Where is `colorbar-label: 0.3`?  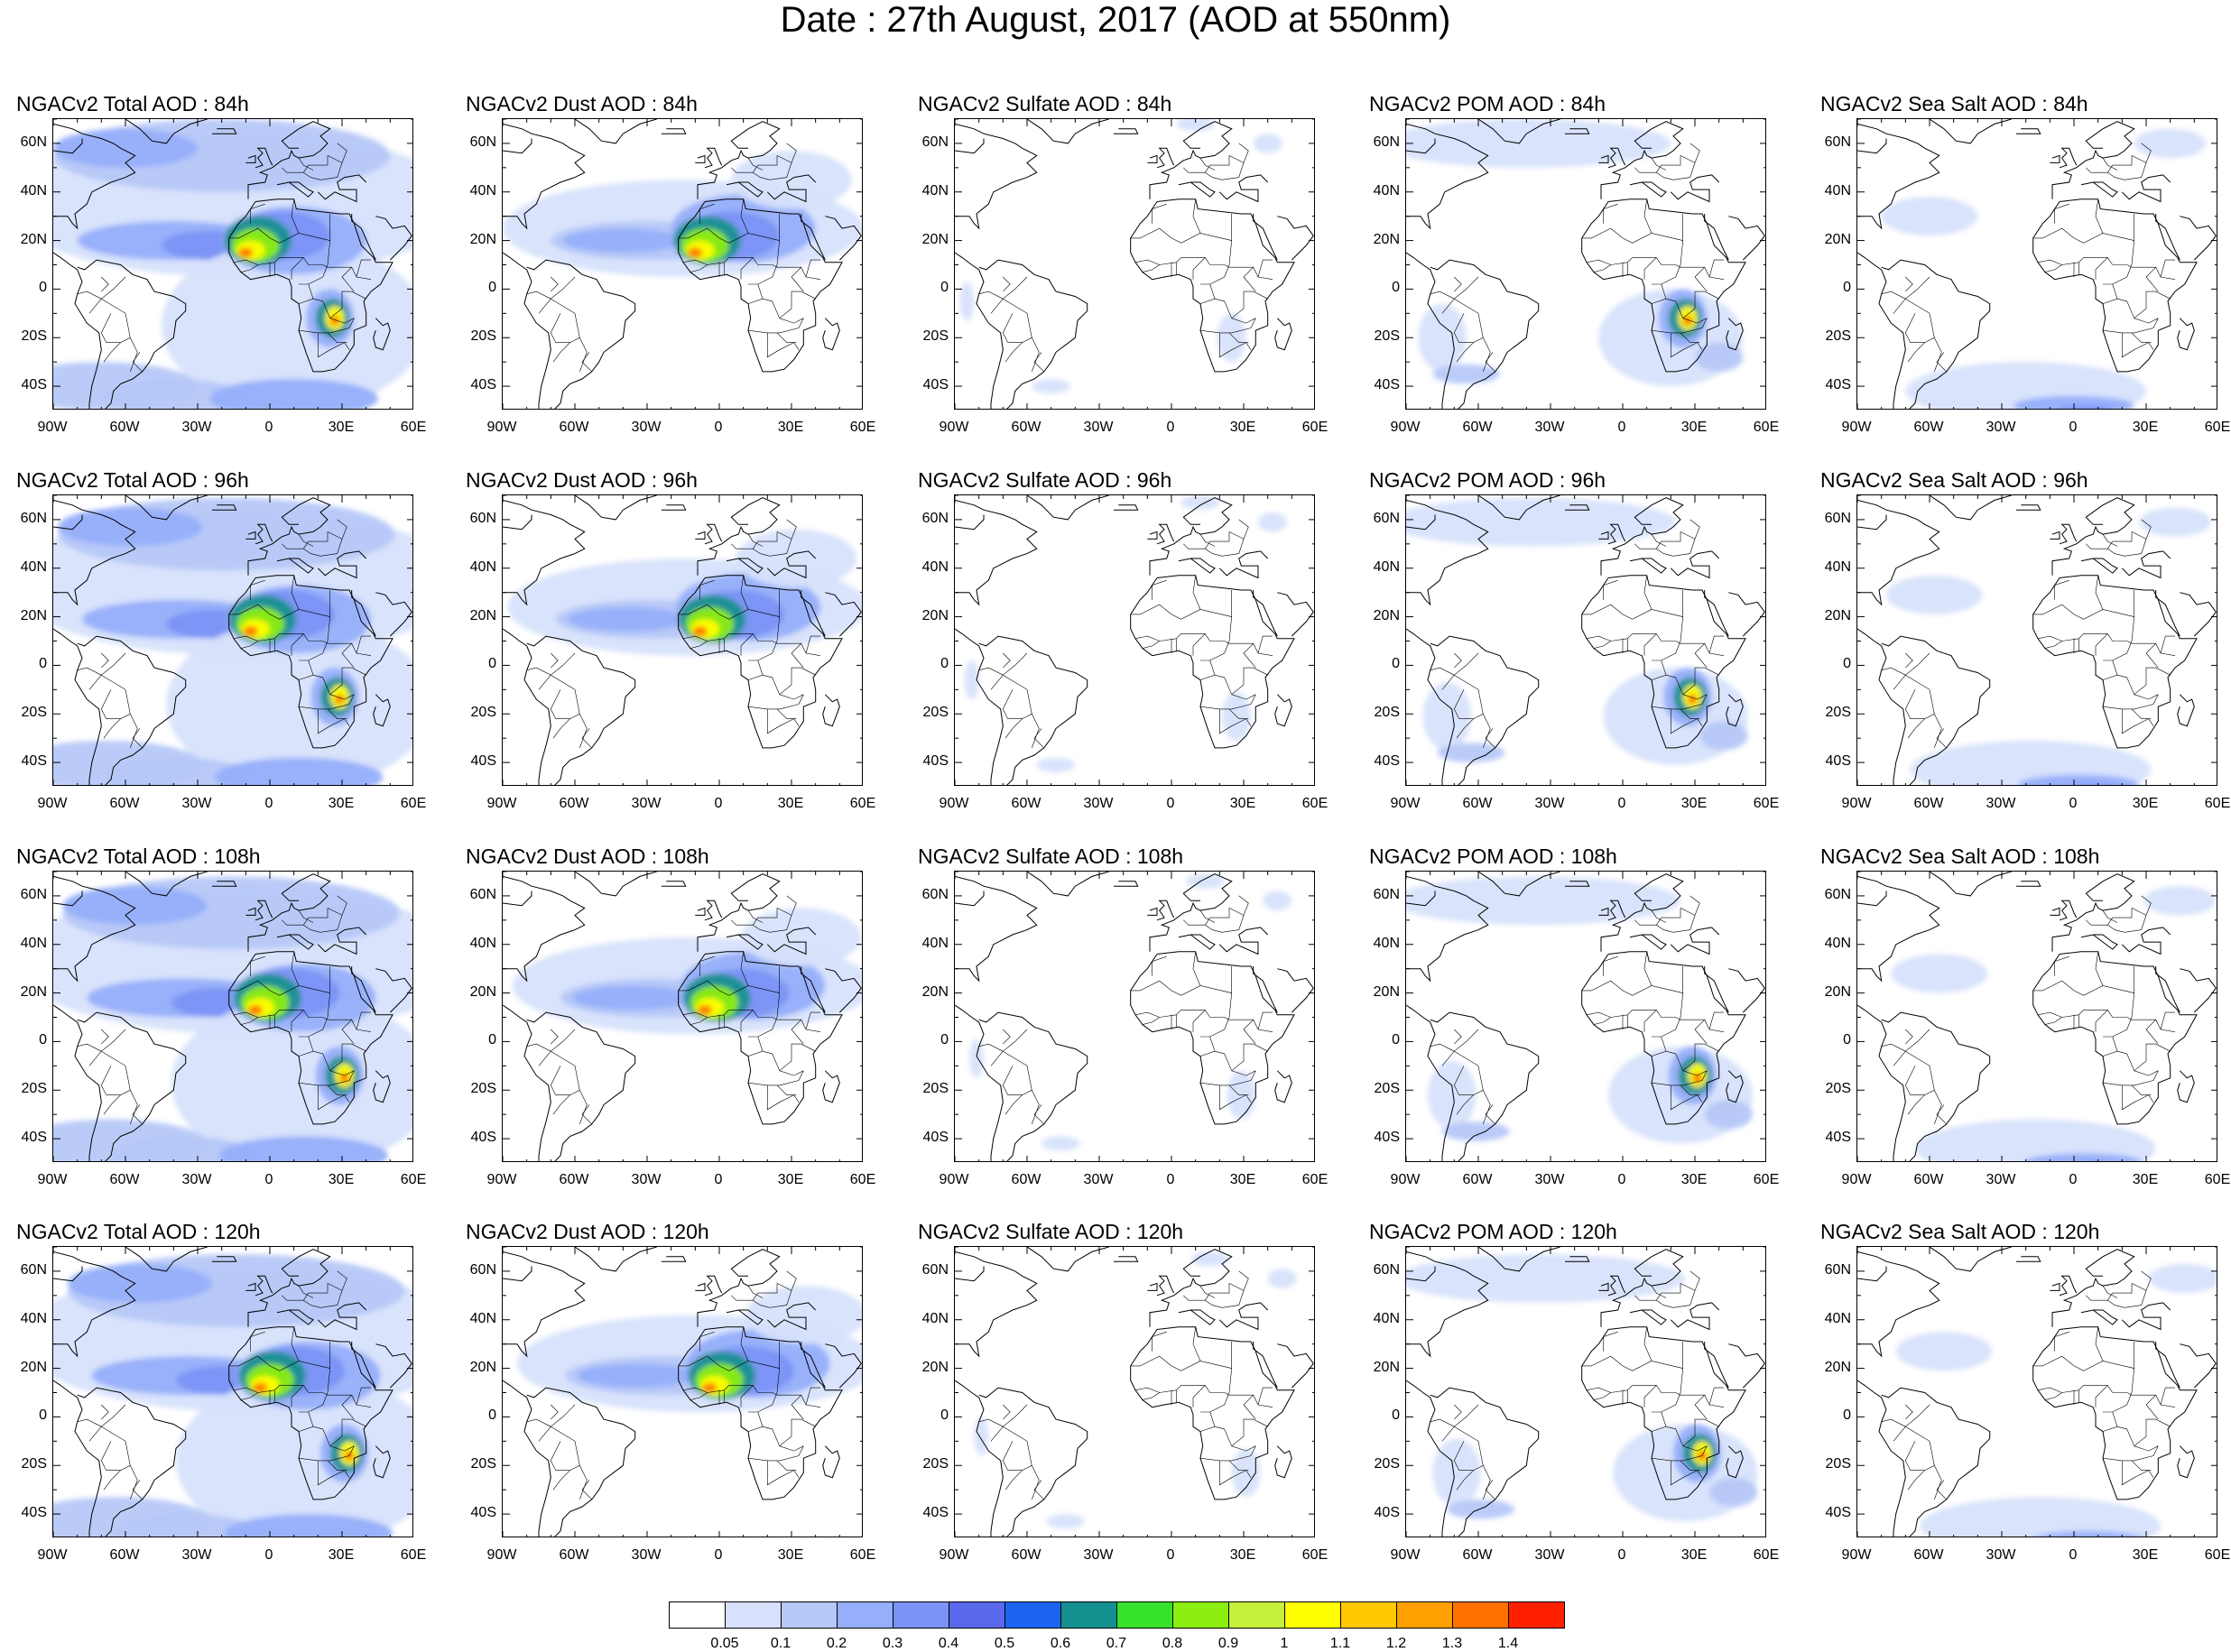 colorbar-label: 0.3 is located at coordinates (892, 1643).